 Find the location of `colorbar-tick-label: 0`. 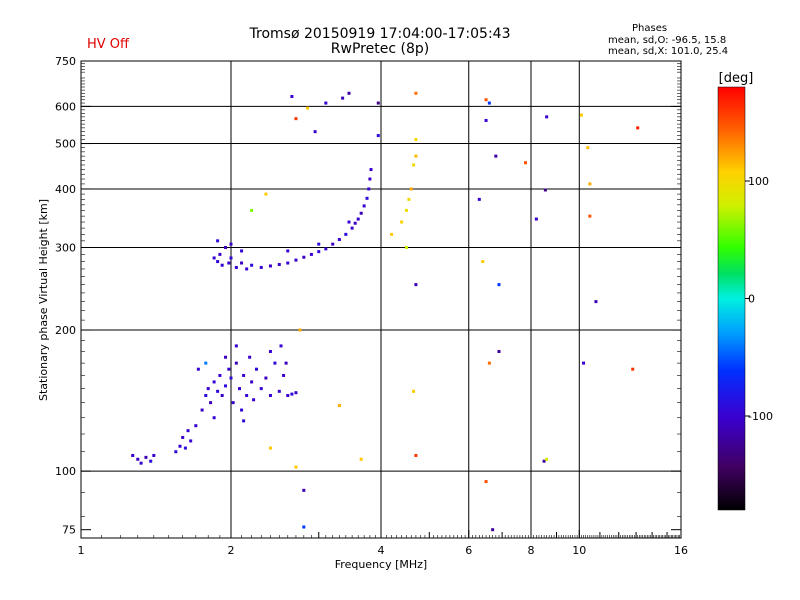

colorbar-tick-label: 0 is located at coordinates (751, 299).